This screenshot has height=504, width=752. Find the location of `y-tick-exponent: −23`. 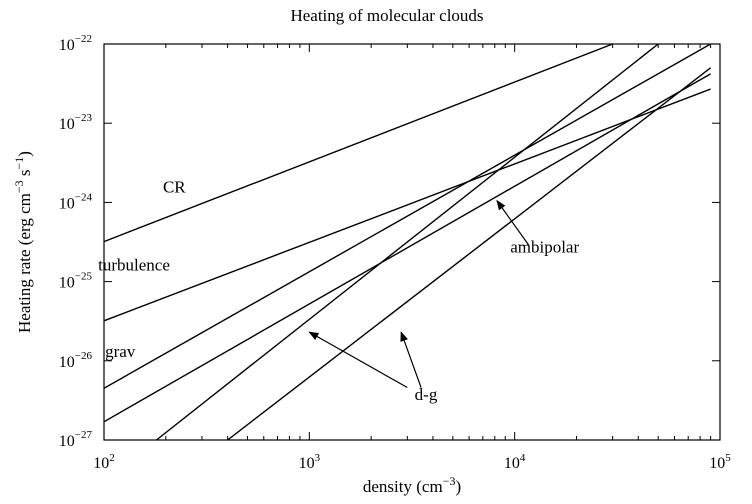

y-tick-exponent: −23 is located at coordinates (84, 118).